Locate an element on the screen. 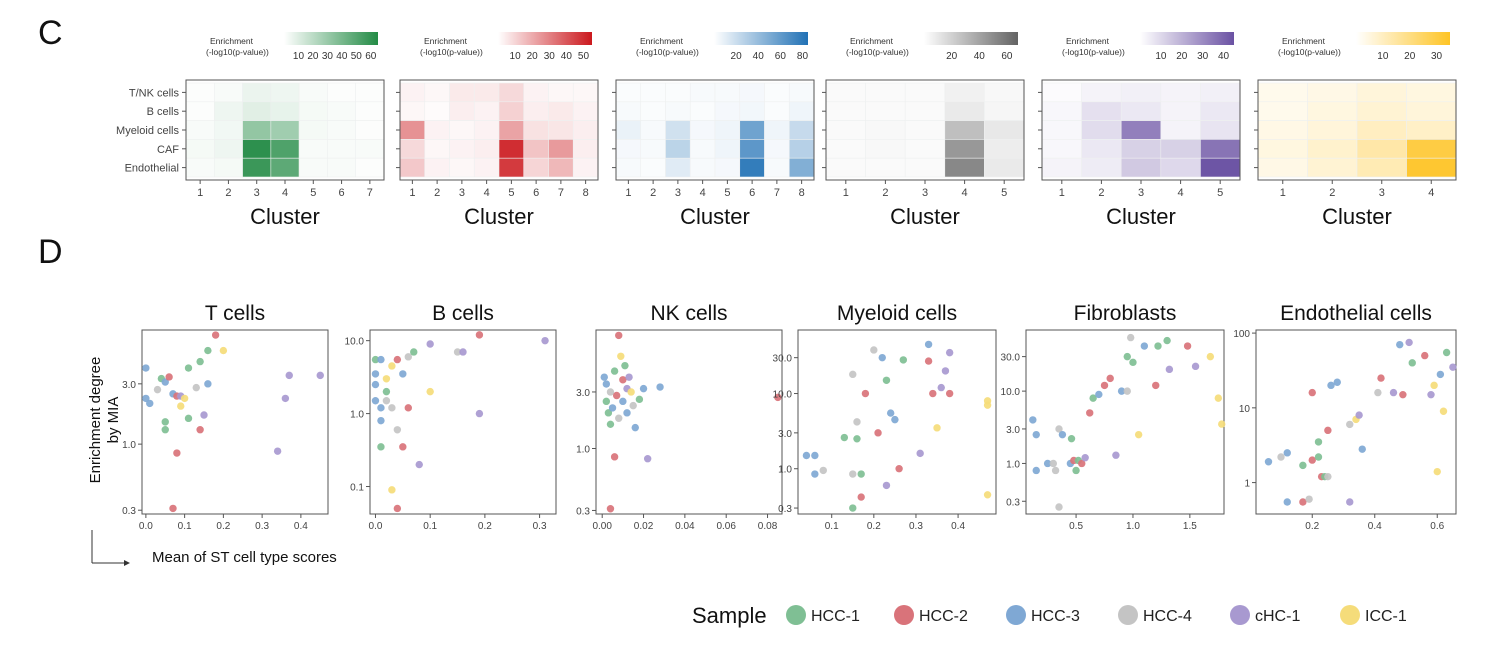 This screenshot has height=645, width=1500. scatter-title: NK cells is located at coordinates (688, 313).